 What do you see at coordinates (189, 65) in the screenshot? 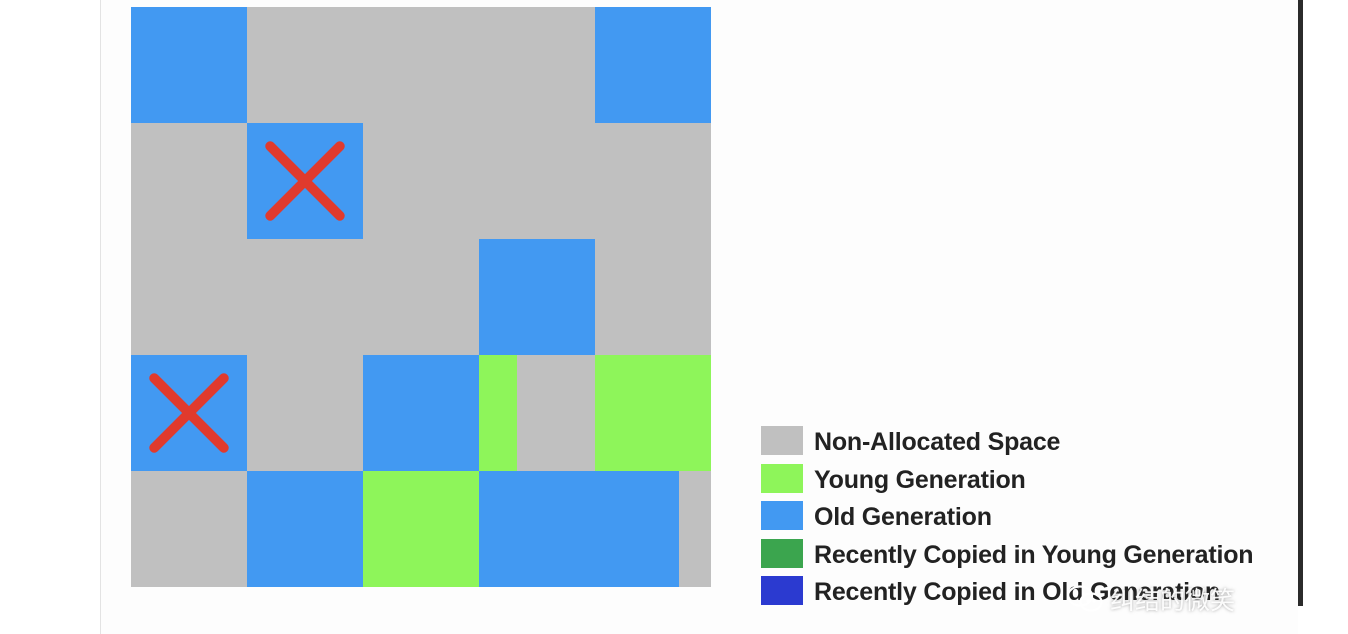
I see `heap-region-old-r0c0` at bounding box center [189, 65].